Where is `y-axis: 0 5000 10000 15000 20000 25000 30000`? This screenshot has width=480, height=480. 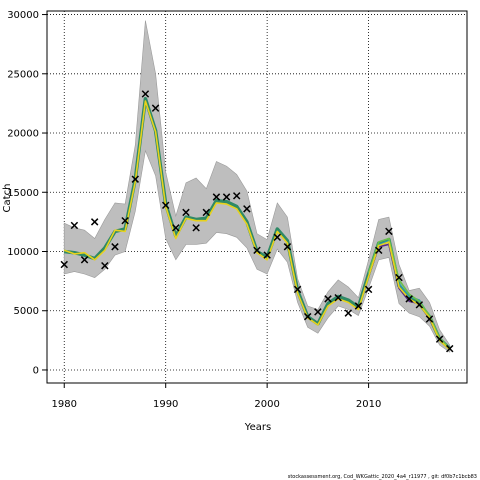
y-axis: 0 5000 10000 15000 20000 25000 30000 is located at coordinates (27, 193).